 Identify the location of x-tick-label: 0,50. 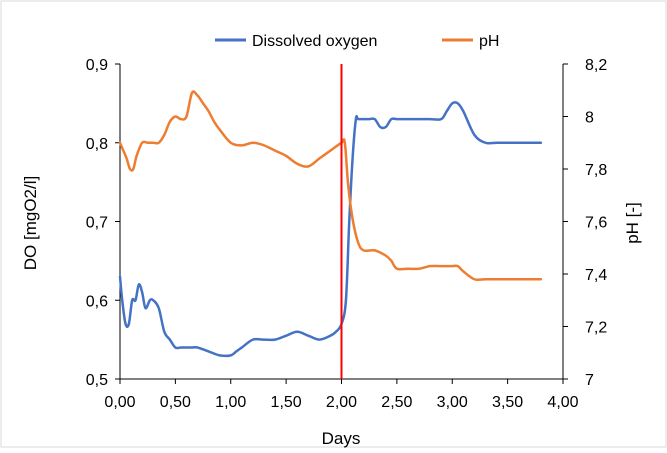
(175, 402).